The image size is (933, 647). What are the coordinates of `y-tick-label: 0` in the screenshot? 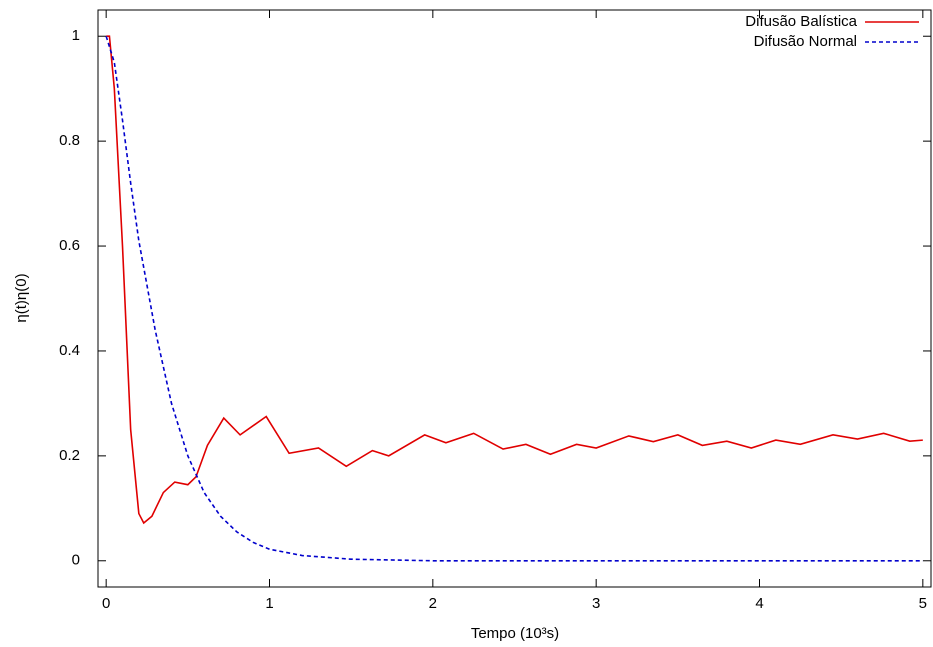 It's located at (76, 560).